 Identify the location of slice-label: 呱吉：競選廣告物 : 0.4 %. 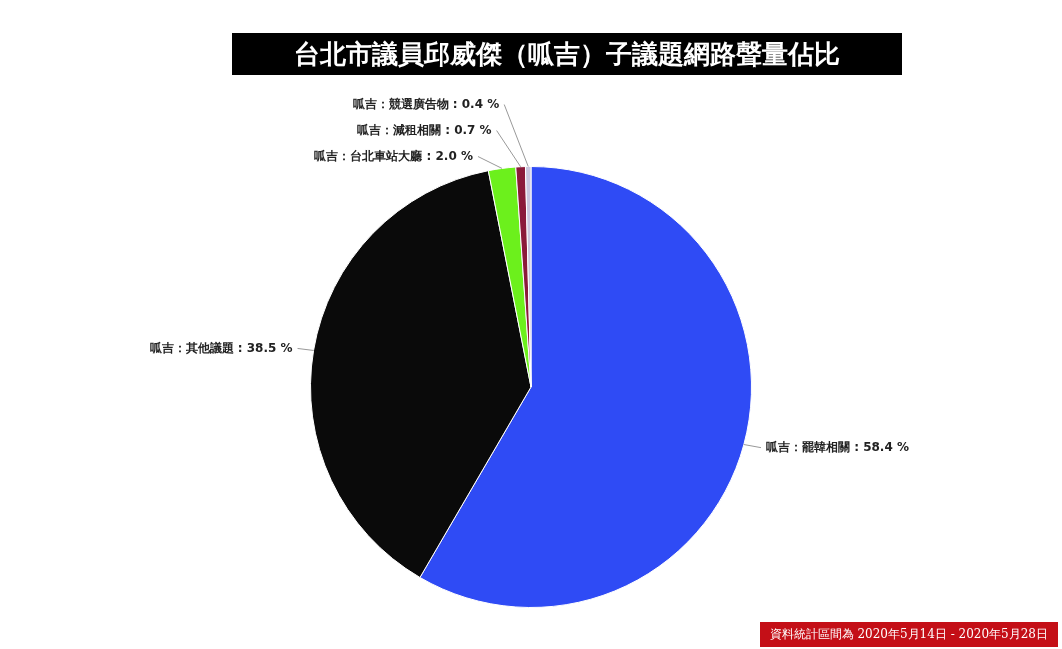
(426, 103).